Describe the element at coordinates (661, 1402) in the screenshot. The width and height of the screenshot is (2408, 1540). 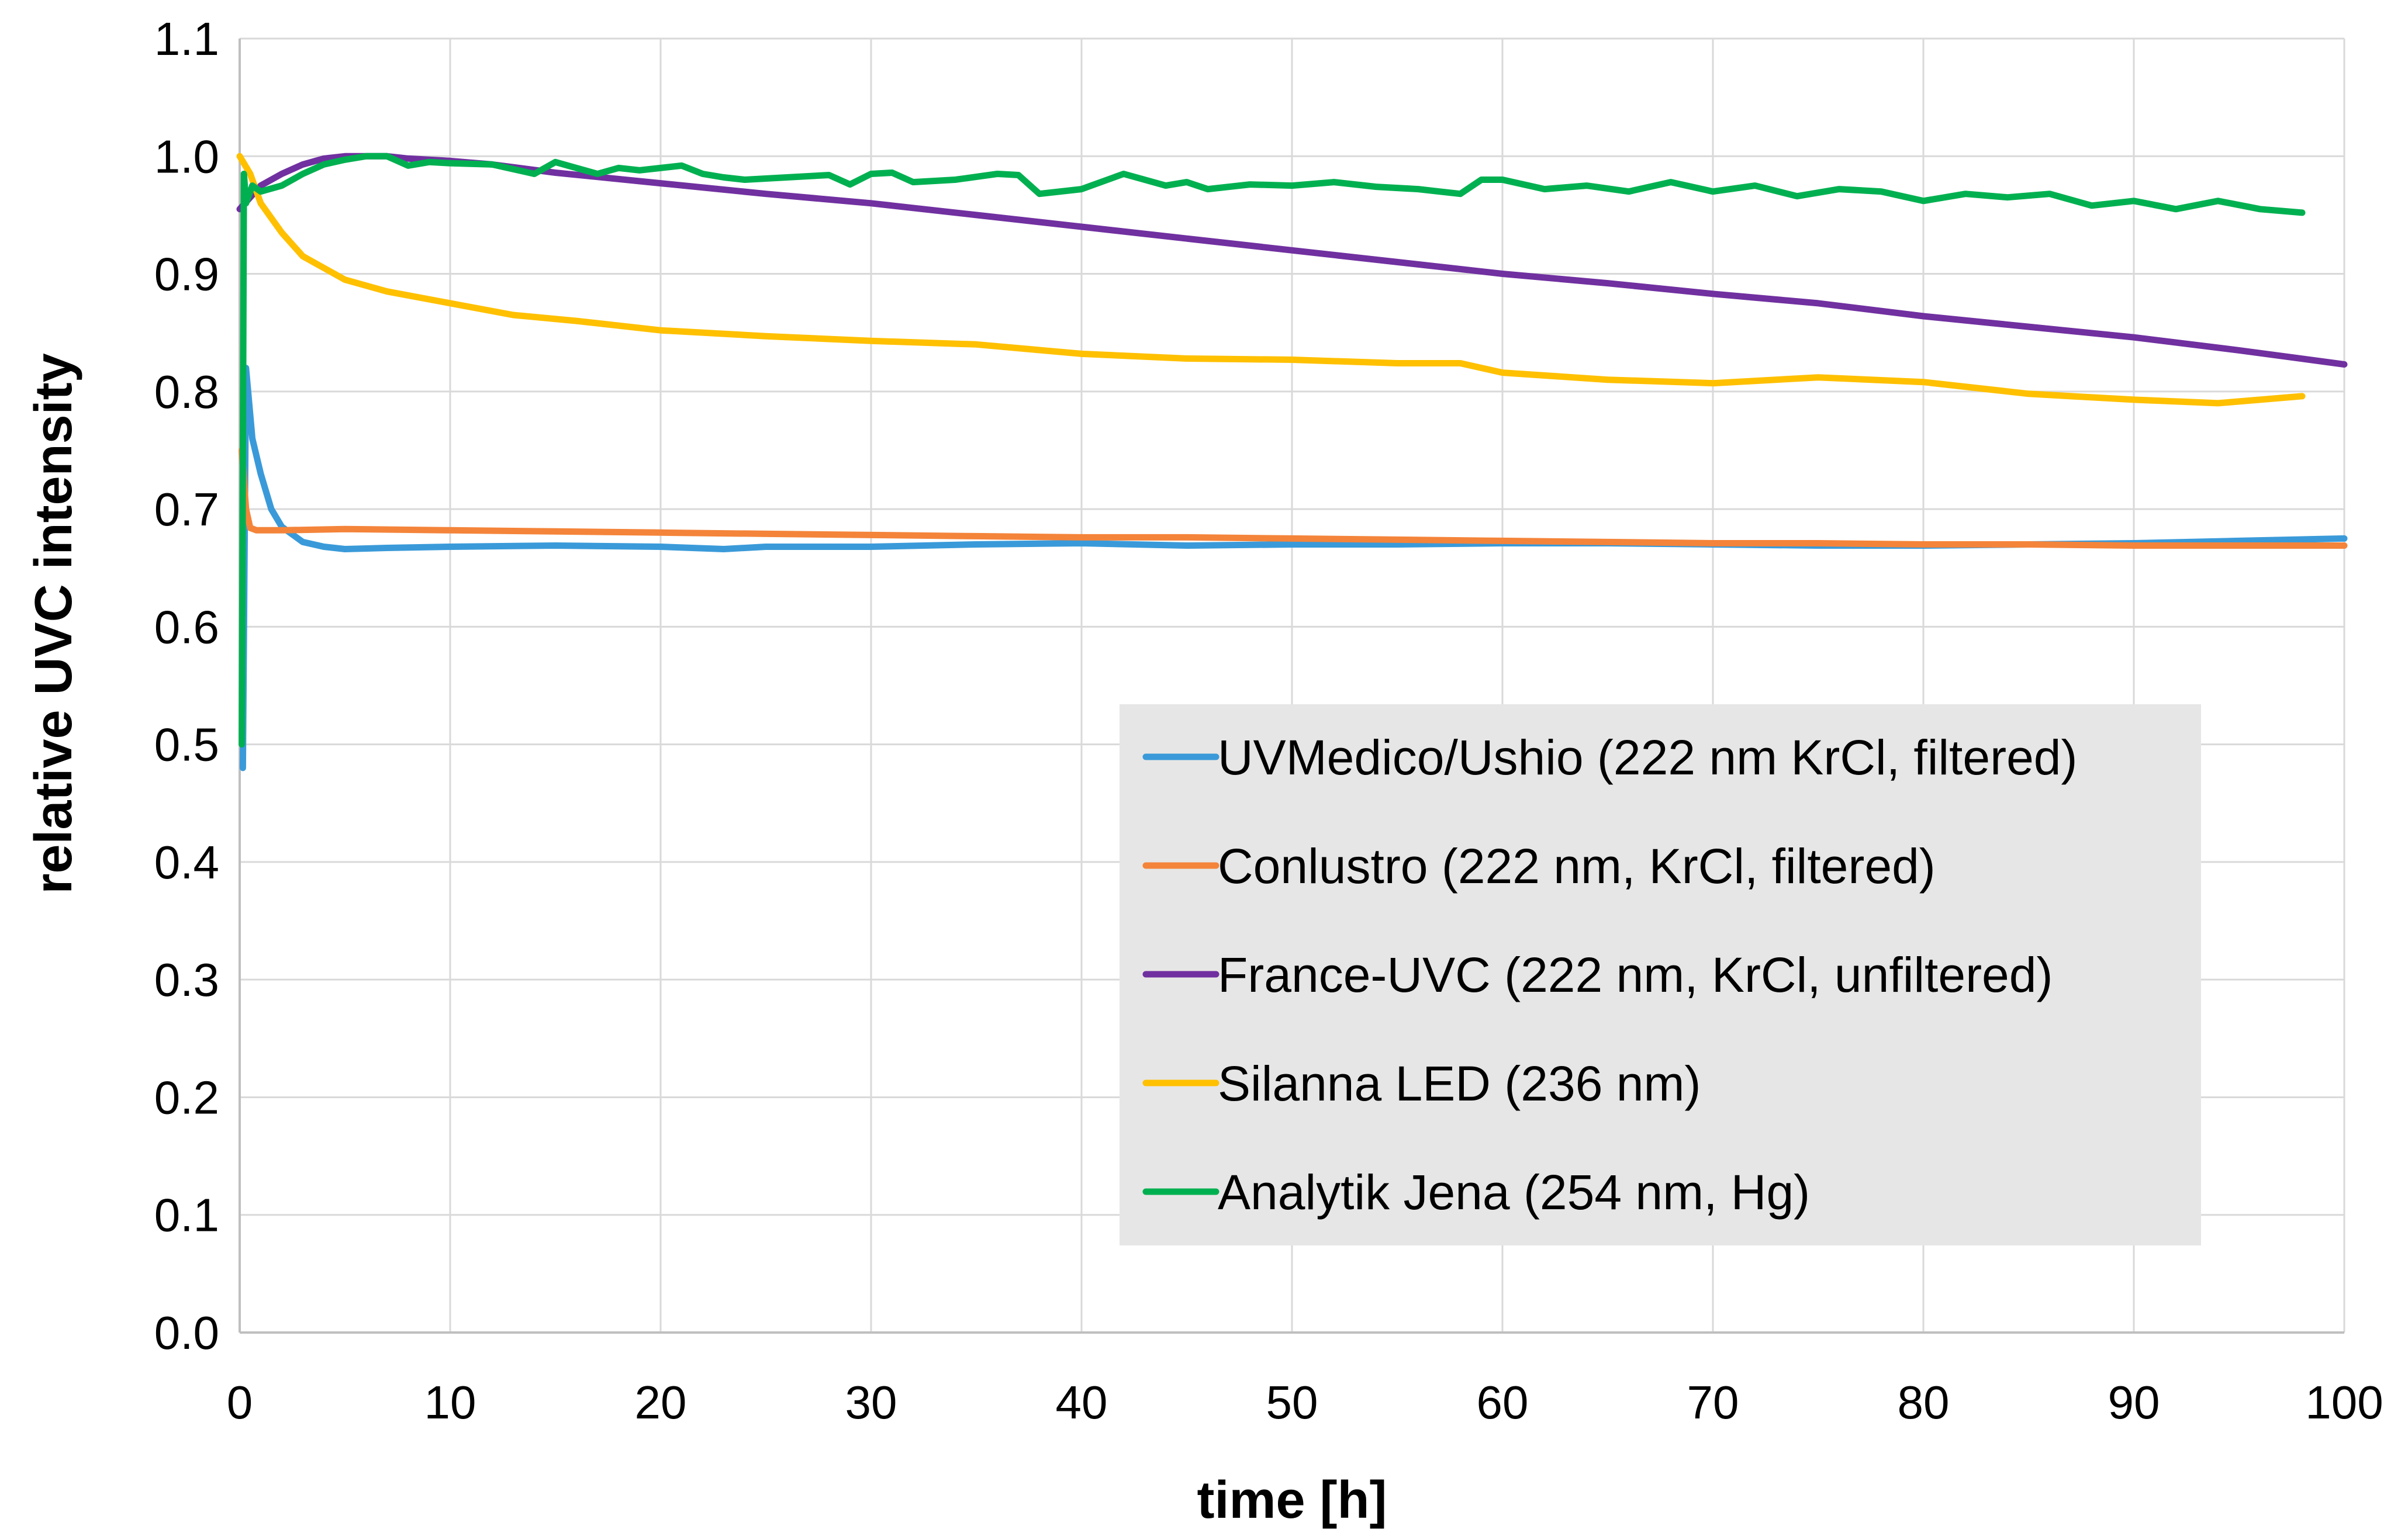
I see `x-tick-label: 20` at that location.